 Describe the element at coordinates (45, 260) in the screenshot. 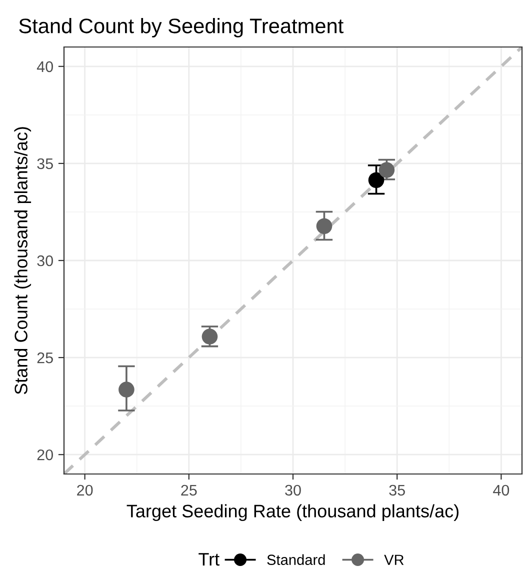

I see `y-tick-label: 30` at that location.